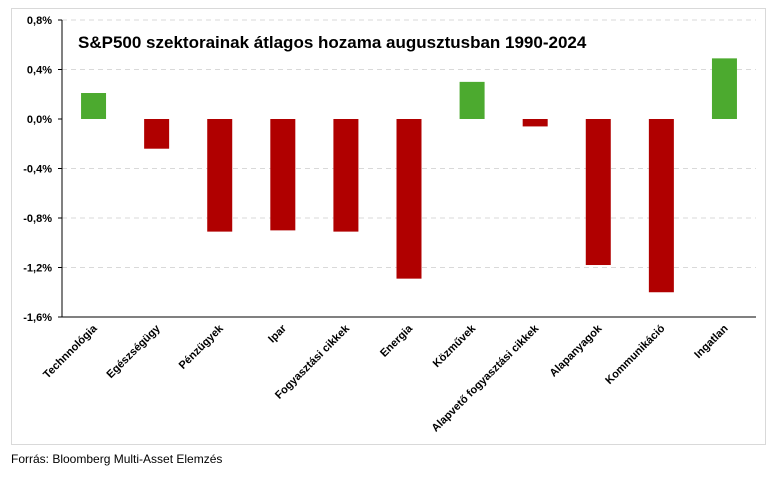  Describe the element at coordinates (397, 341) in the screenshot. I see `x-tick-label: Energia` at that location.